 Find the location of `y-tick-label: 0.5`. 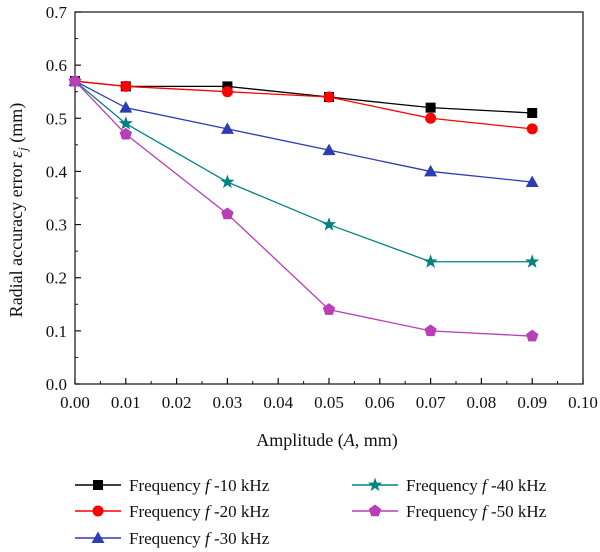

y-tick-label: 0.5 is located at coordinates (56, 118).